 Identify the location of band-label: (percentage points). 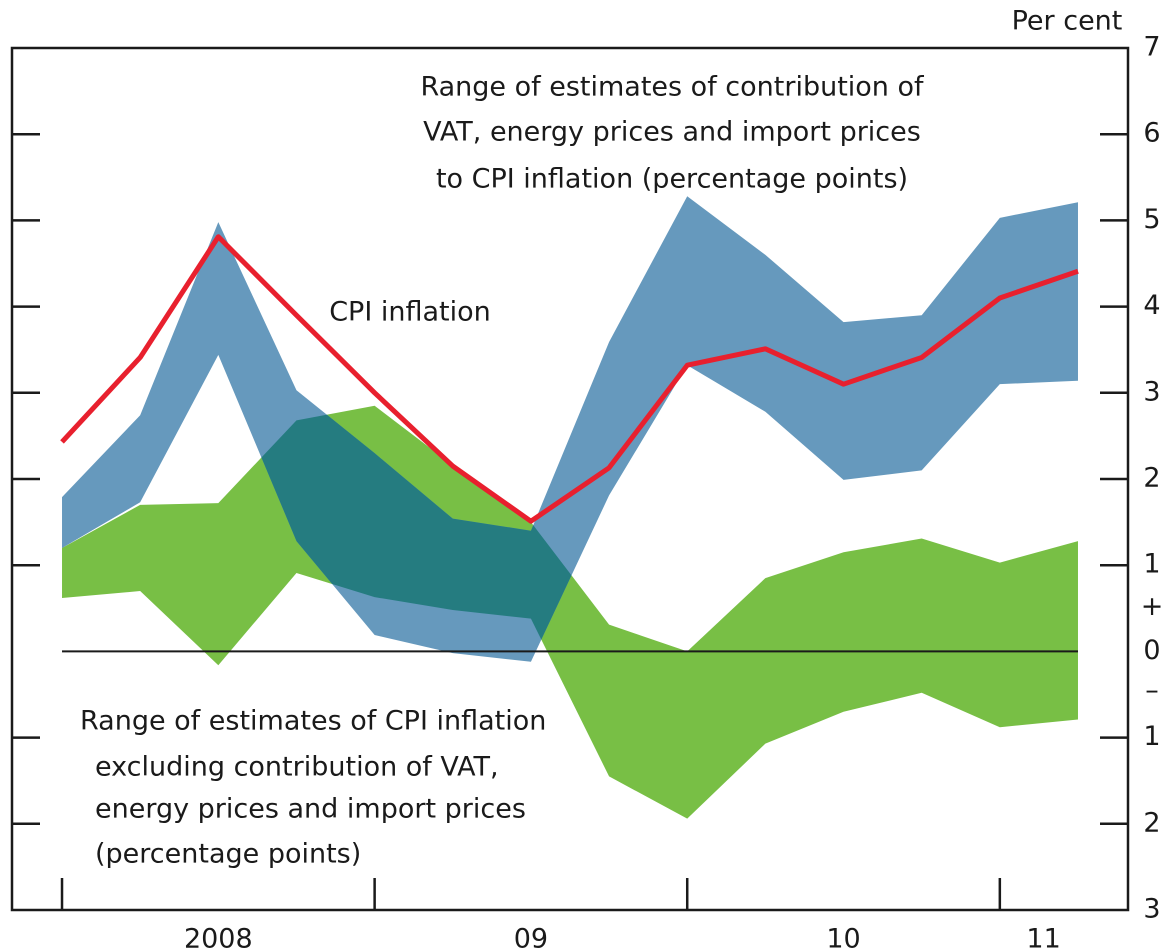
(228, 854).